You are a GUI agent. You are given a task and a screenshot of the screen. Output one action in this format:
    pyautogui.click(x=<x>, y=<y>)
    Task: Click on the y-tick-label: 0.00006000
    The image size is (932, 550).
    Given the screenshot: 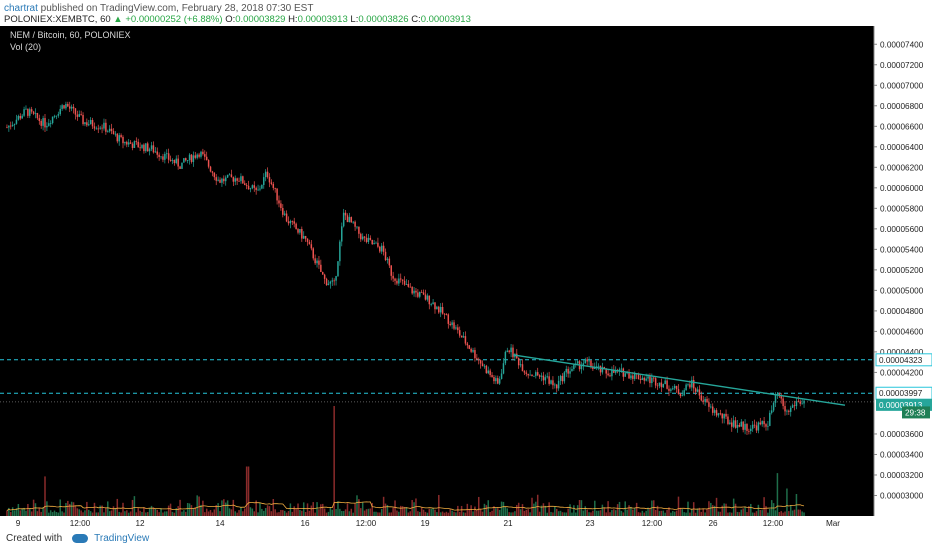 What is the action you would take?
    pyautogui.click(x=902, y=188)
    